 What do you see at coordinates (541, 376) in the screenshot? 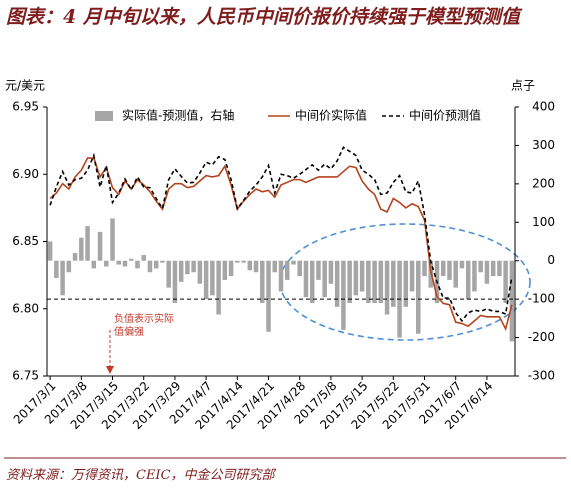
I see `y2-tick-label: -300` at bounding box center [541, 376].